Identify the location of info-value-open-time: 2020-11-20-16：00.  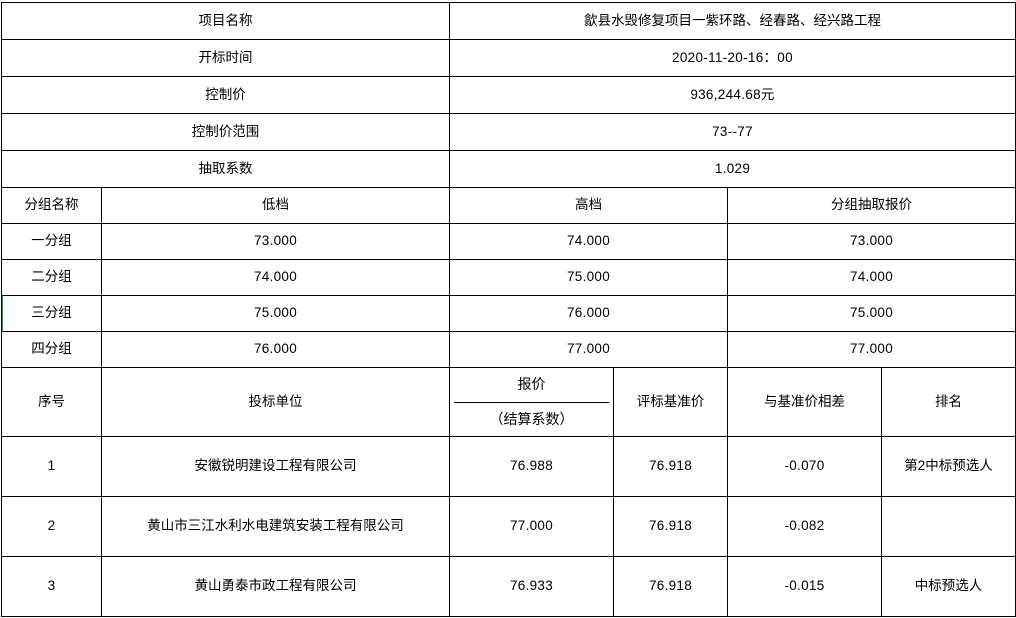
(732, 58).